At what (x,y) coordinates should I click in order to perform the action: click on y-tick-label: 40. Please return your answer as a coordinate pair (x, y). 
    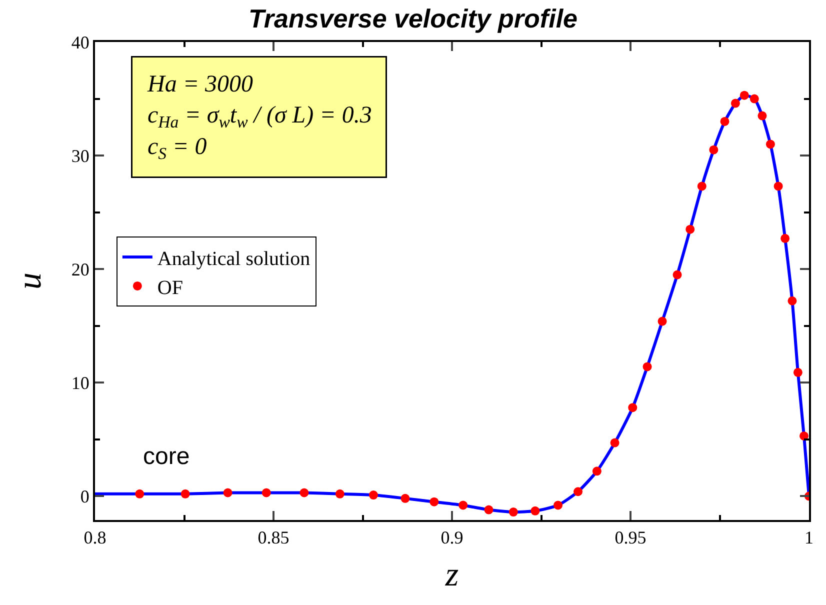
    Looking at the image, I should click on (80, 42).